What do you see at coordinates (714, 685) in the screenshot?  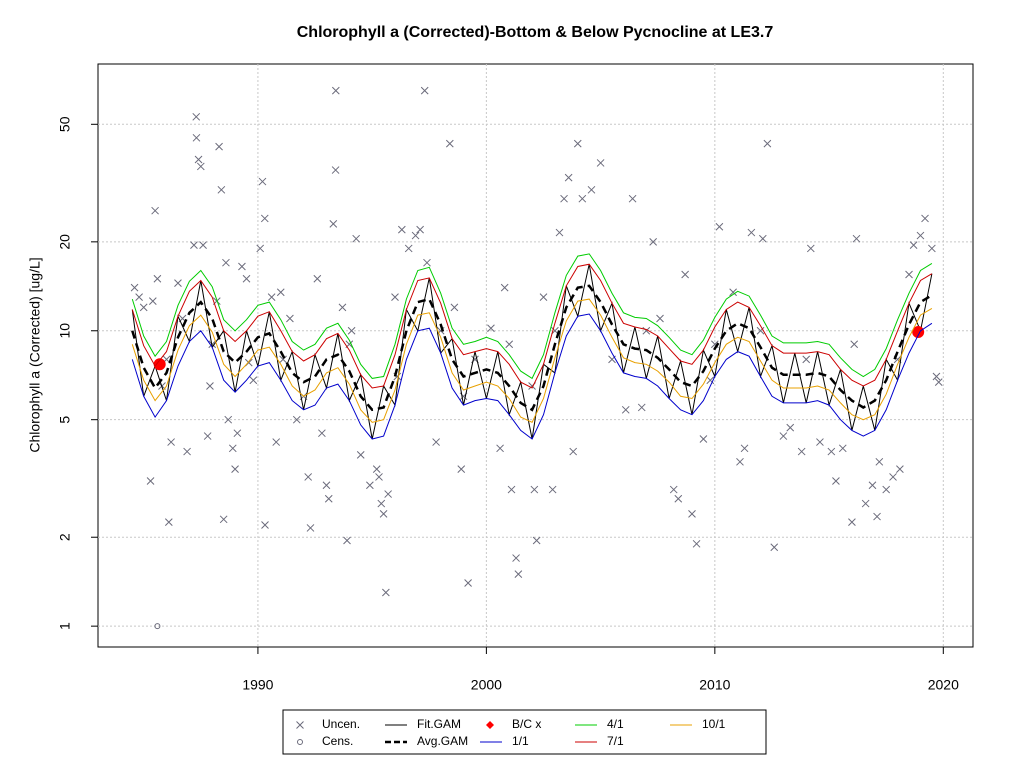 I see `x-tick-label: 2010` at bounding box center [714, 685].